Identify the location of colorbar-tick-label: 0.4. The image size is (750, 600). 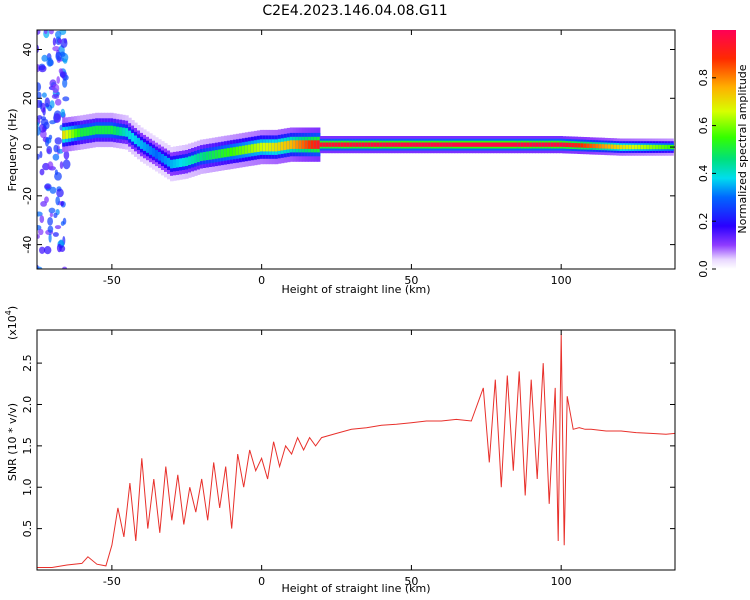
(703, 174).